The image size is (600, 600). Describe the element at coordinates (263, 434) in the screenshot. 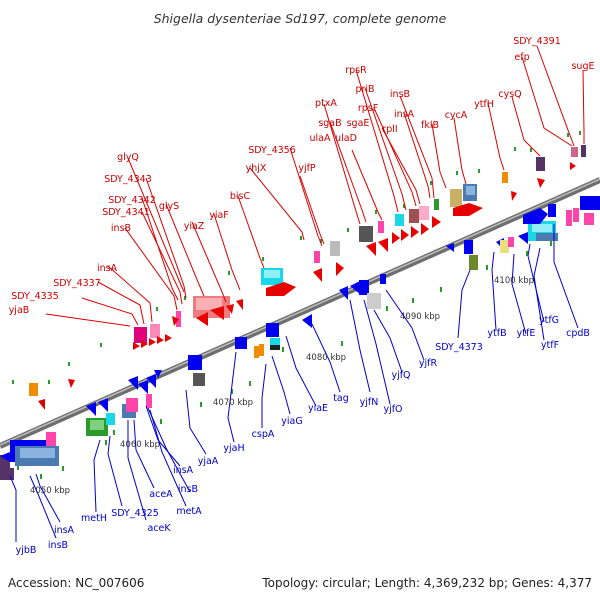

I see `gene-label-cspA: cspA` at that location.